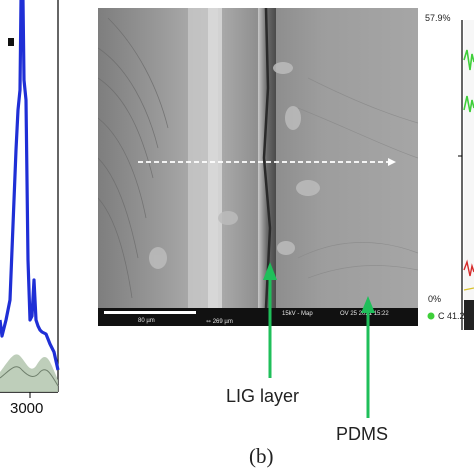 The height and width of the screenshot is (474, 474). I want to click on scan-line-arrow, so click(392, 162).